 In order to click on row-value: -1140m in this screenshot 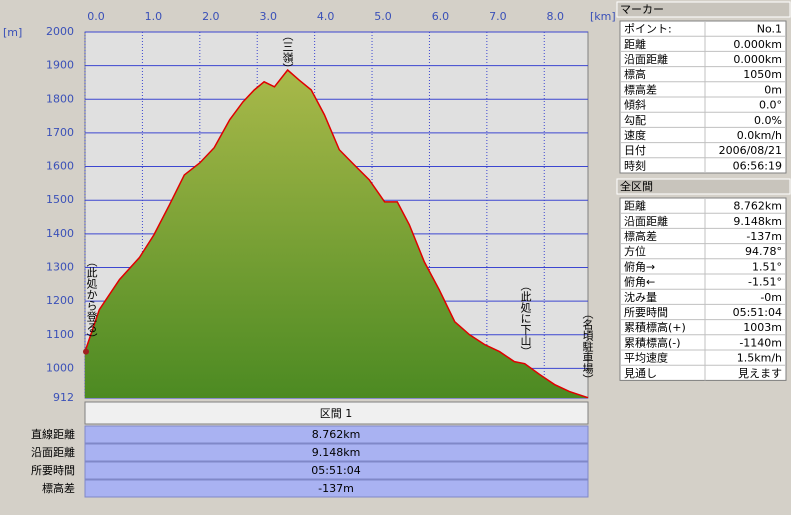, I will do `click(760, 342)`.